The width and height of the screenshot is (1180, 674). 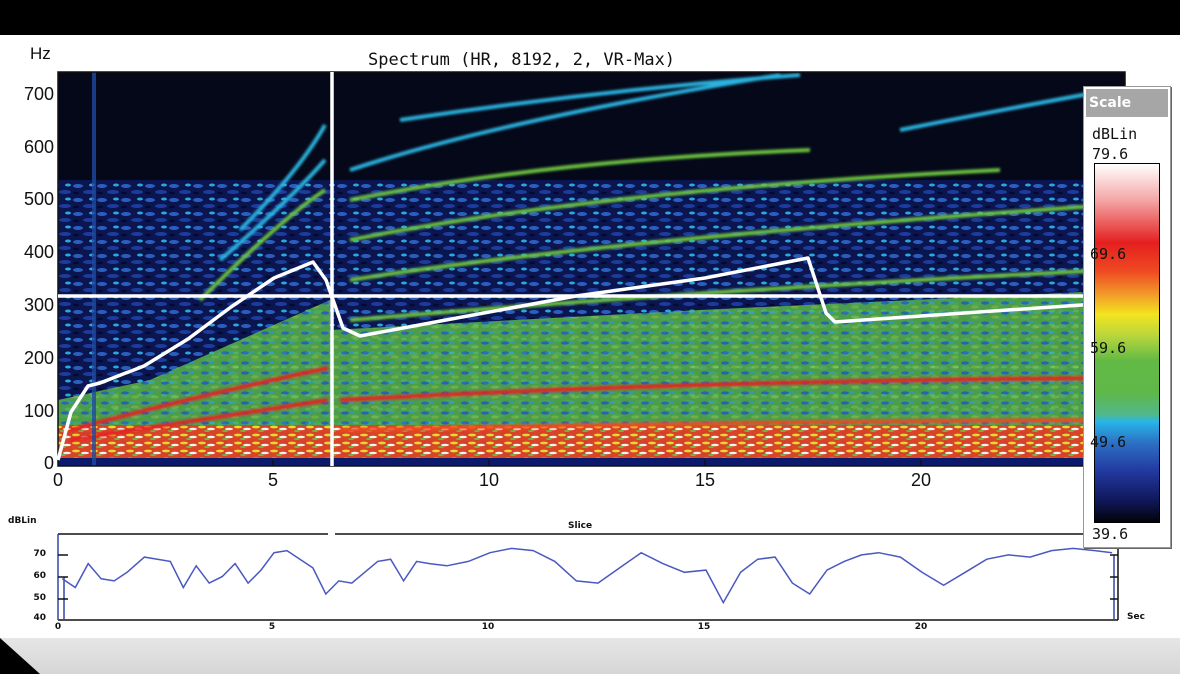 I want to click on x-tick-0: 0, so click(x=57, y=480).